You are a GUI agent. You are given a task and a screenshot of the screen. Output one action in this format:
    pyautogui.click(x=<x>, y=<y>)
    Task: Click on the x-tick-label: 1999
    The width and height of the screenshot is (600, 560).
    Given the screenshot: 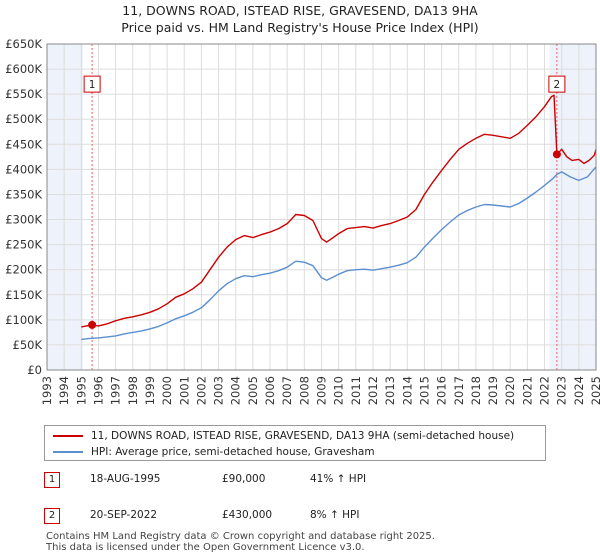 What is the action you would take?
    pyautogui.click(x=150, y=390)
    